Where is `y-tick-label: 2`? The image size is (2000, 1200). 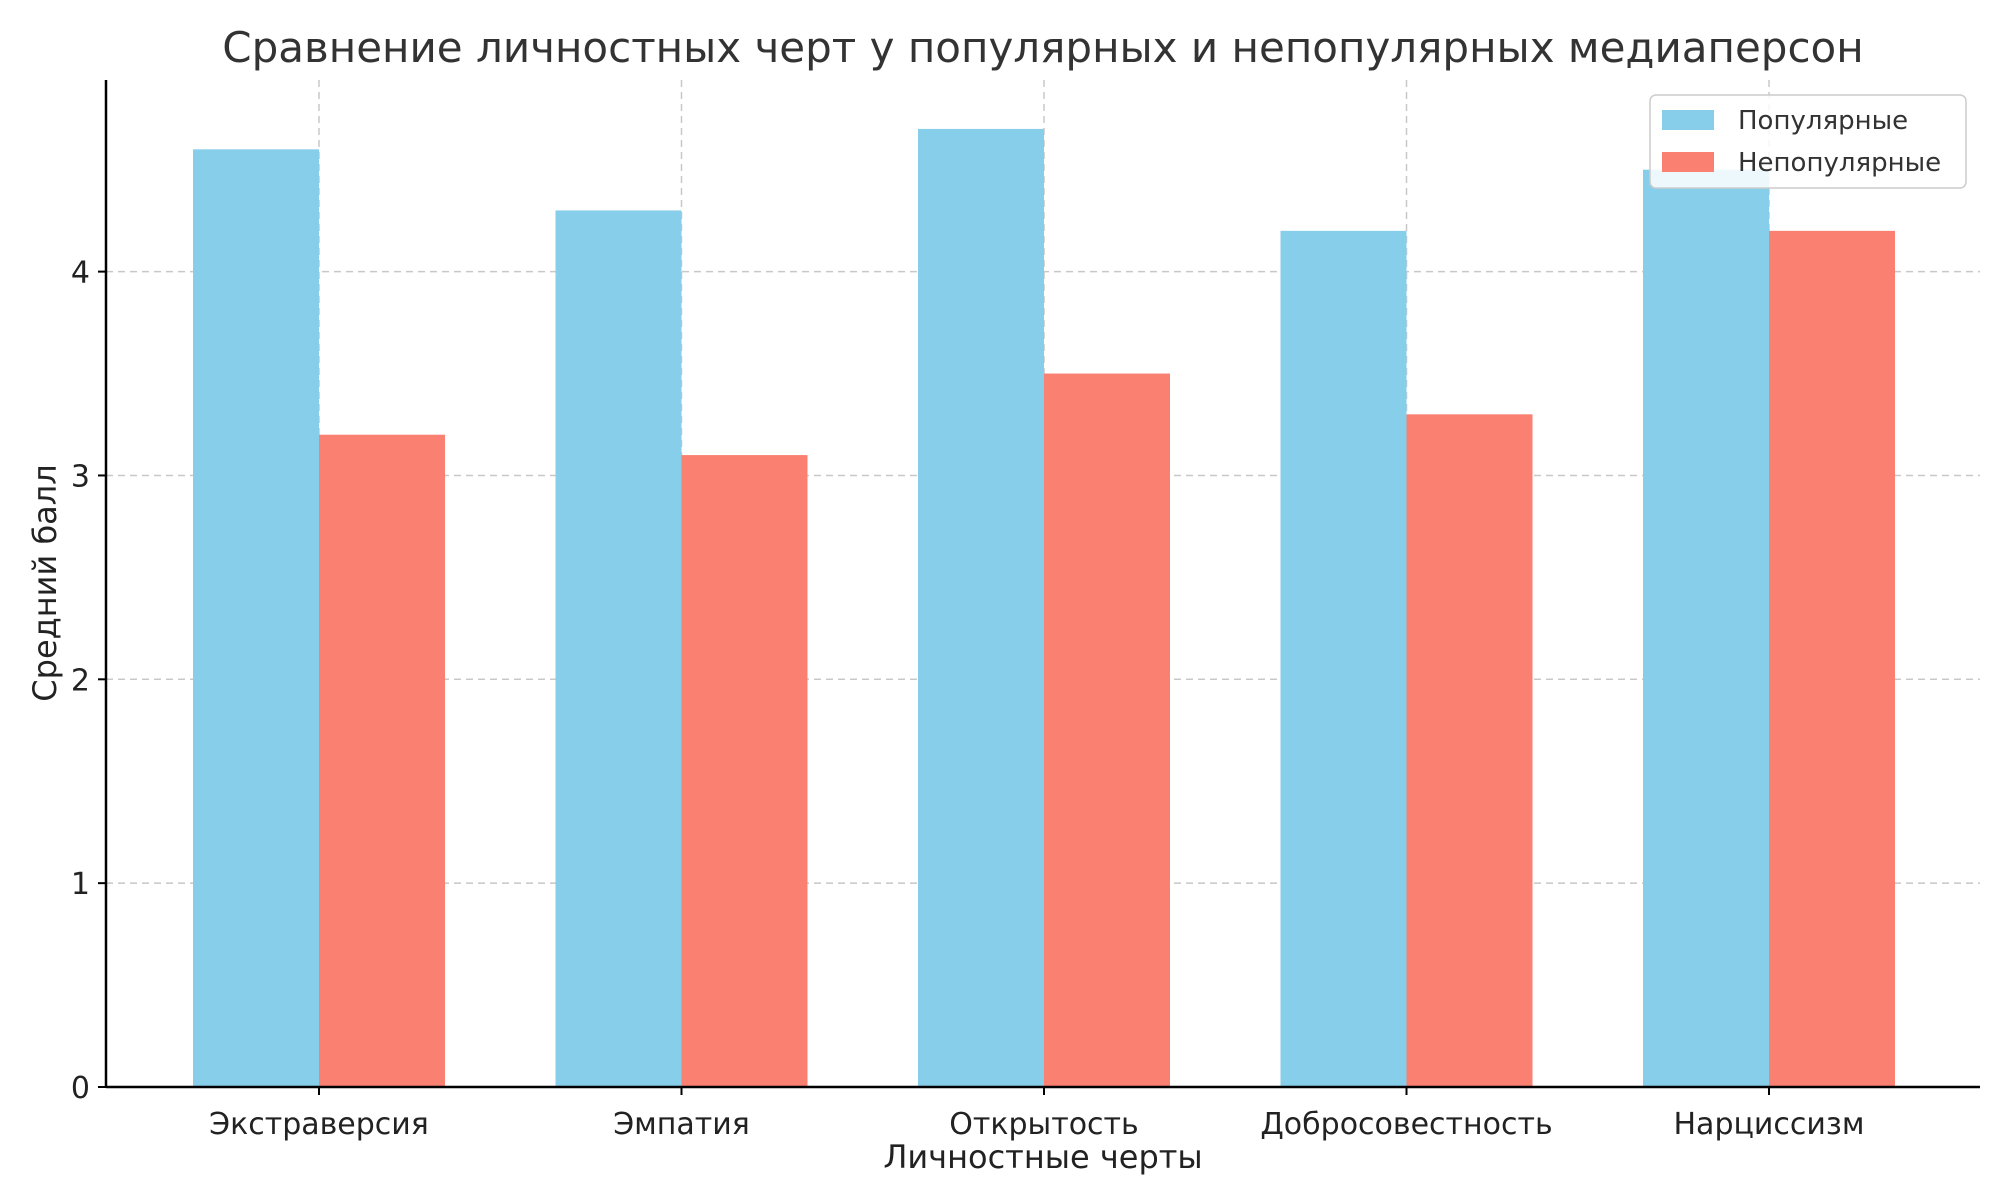 y-tick-label: 2 is located at coordinates (80, 680).